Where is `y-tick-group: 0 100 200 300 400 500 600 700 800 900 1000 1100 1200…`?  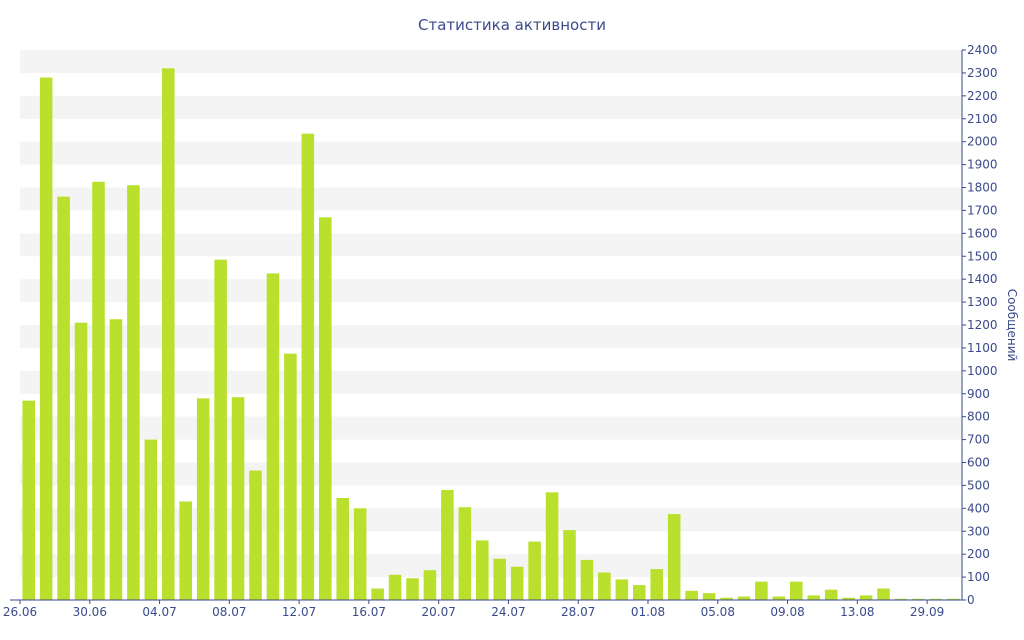 y-tick-group: 0 100 200 300 400 500 600 700 800 900 1000 1100 1200… is located at coordinates (980, 325).